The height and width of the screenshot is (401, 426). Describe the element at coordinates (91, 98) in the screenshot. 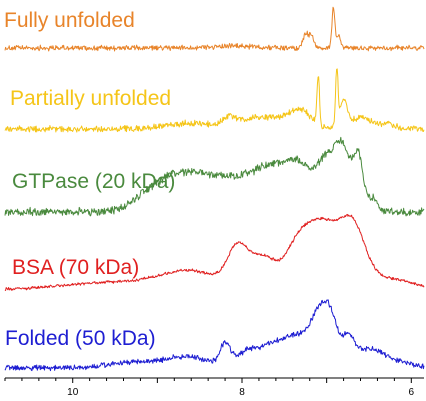

I see `label-partially-unfolded: Partially unfolded` at that location.